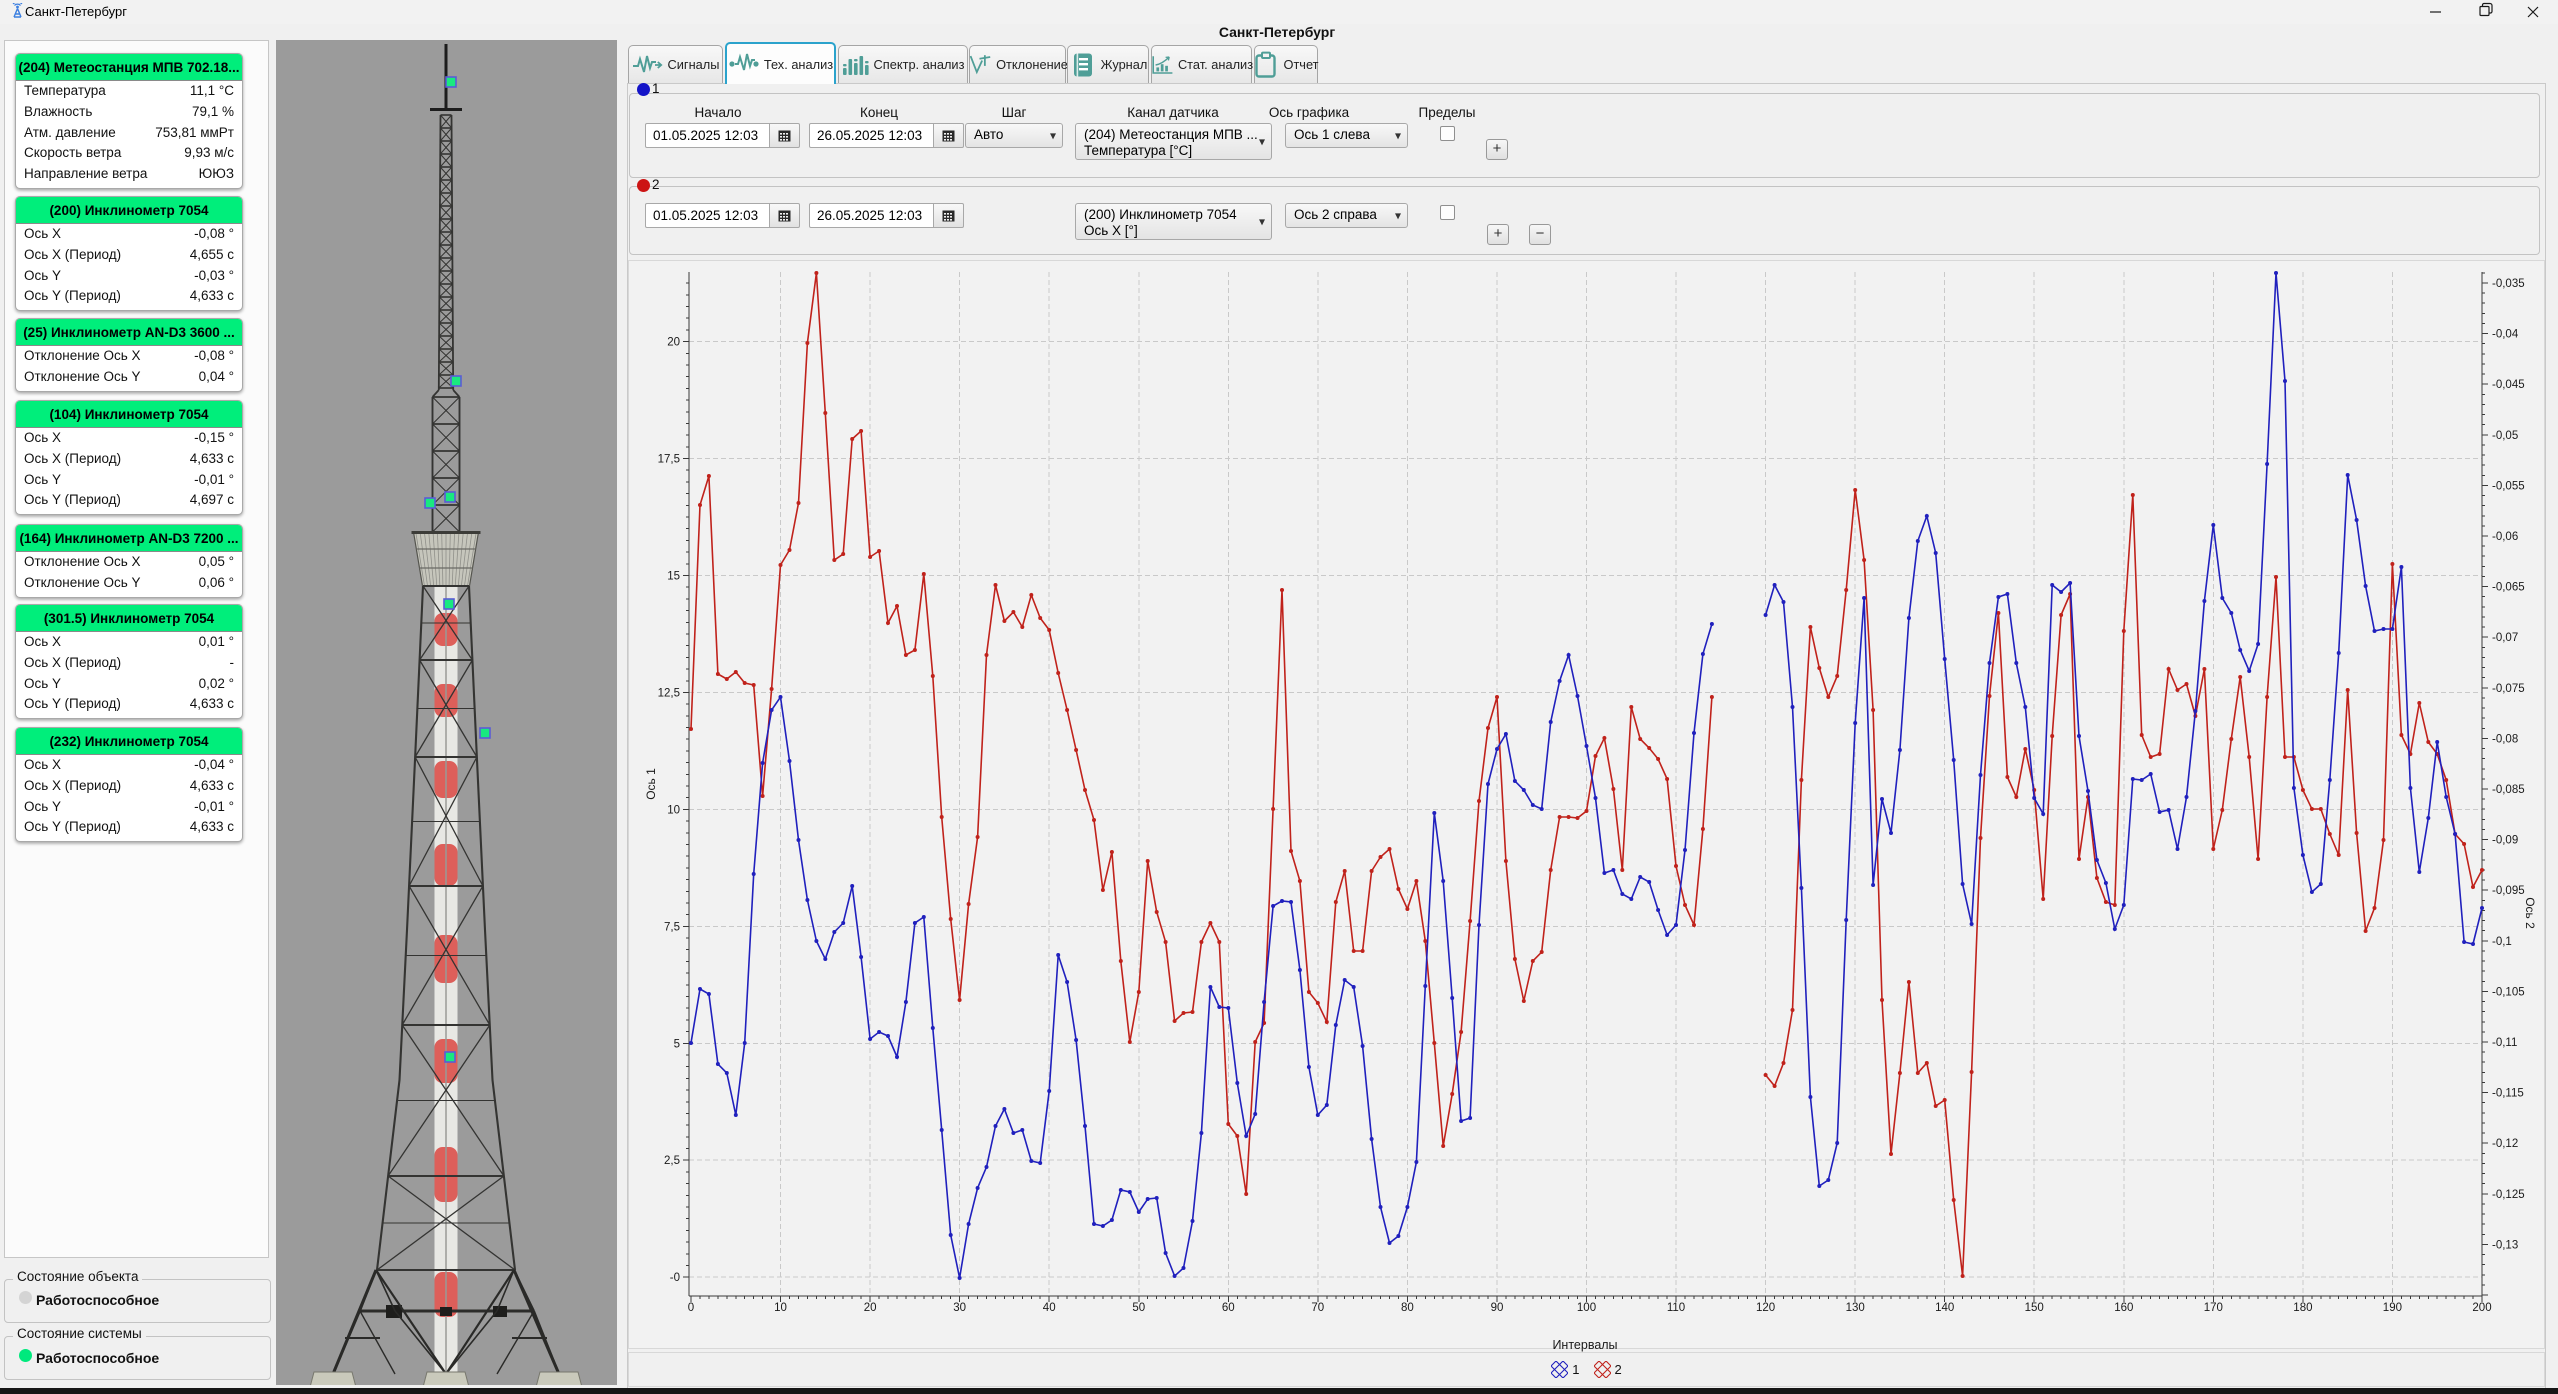 This screenshot has height=1394, width=2558. Describe the element at coordinates (2508, 385) in the screenshot. I see `svg-text: -0,045` at that location.